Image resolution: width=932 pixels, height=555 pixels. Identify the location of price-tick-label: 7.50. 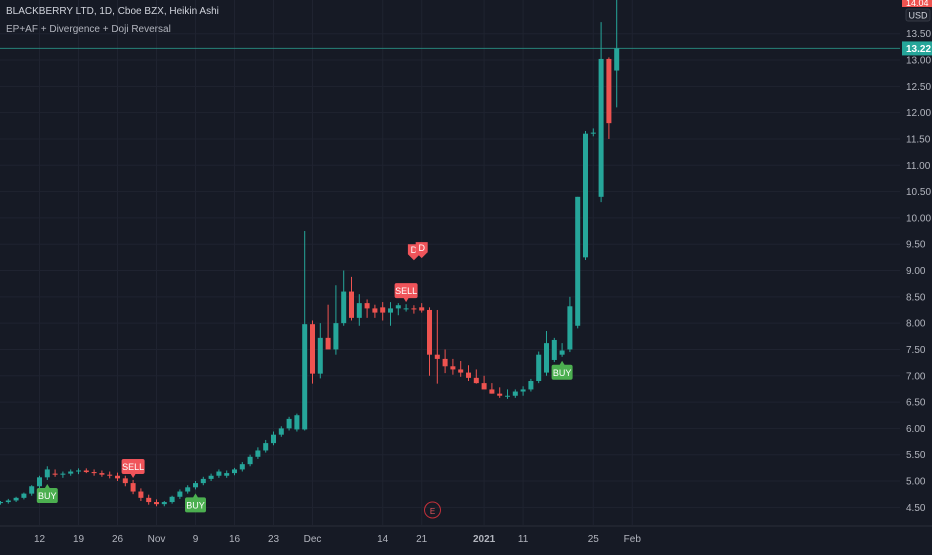
(916, 350).